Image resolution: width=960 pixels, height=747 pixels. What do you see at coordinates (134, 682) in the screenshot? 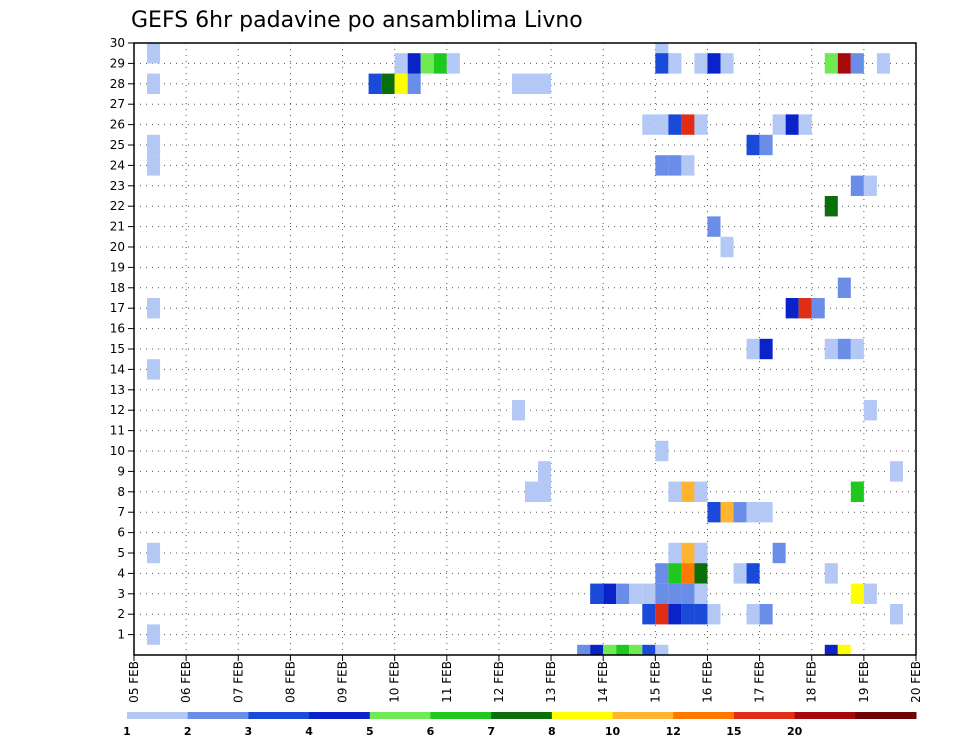
I see `x-tick-label: 05 FEB` at bounding box center [134, 682].